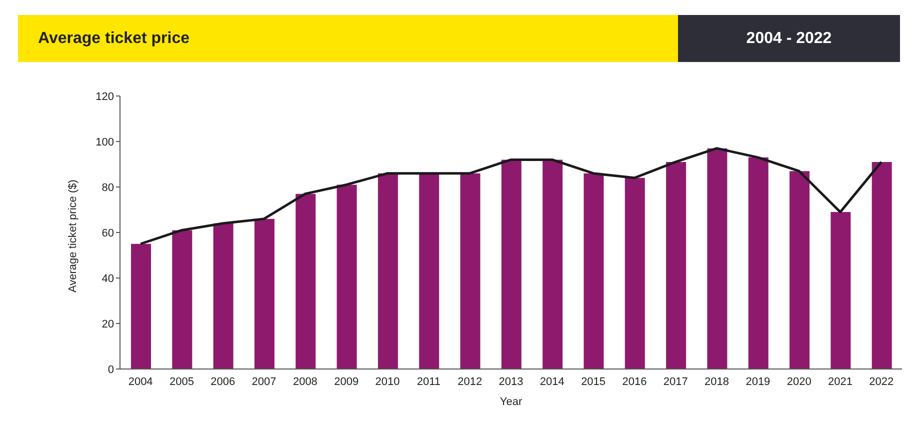  I want to click on x-tick-label: 2022, so click(881, 382).